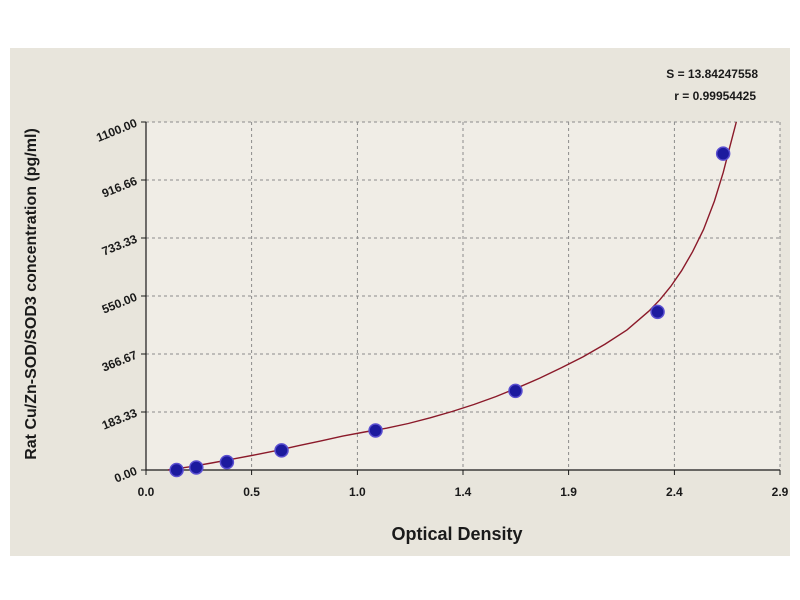 Image resolution: width=800 pixels, height=600 pixels. Describe the element at coordinates (125, 475) in the screenshot. I see `y-tick-label: 0.00` at that location.